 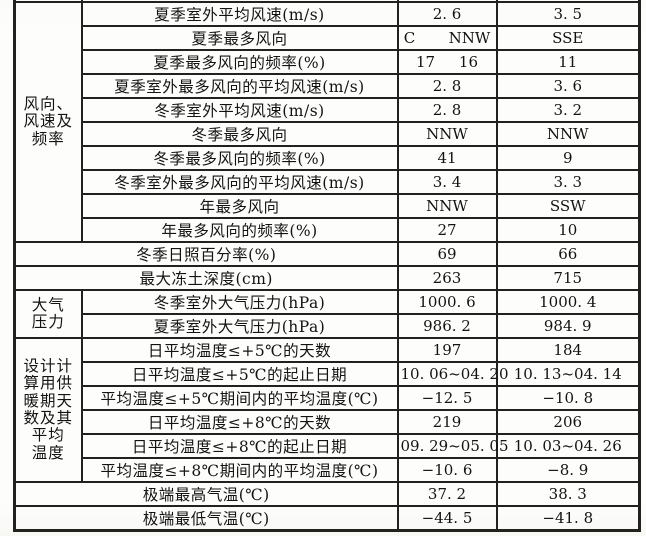 What do you see at coordinates (239, 62) in the screenshot?
I see `row-label: 夏季最多风向的频率(%)` at bounding box center [239, 62].